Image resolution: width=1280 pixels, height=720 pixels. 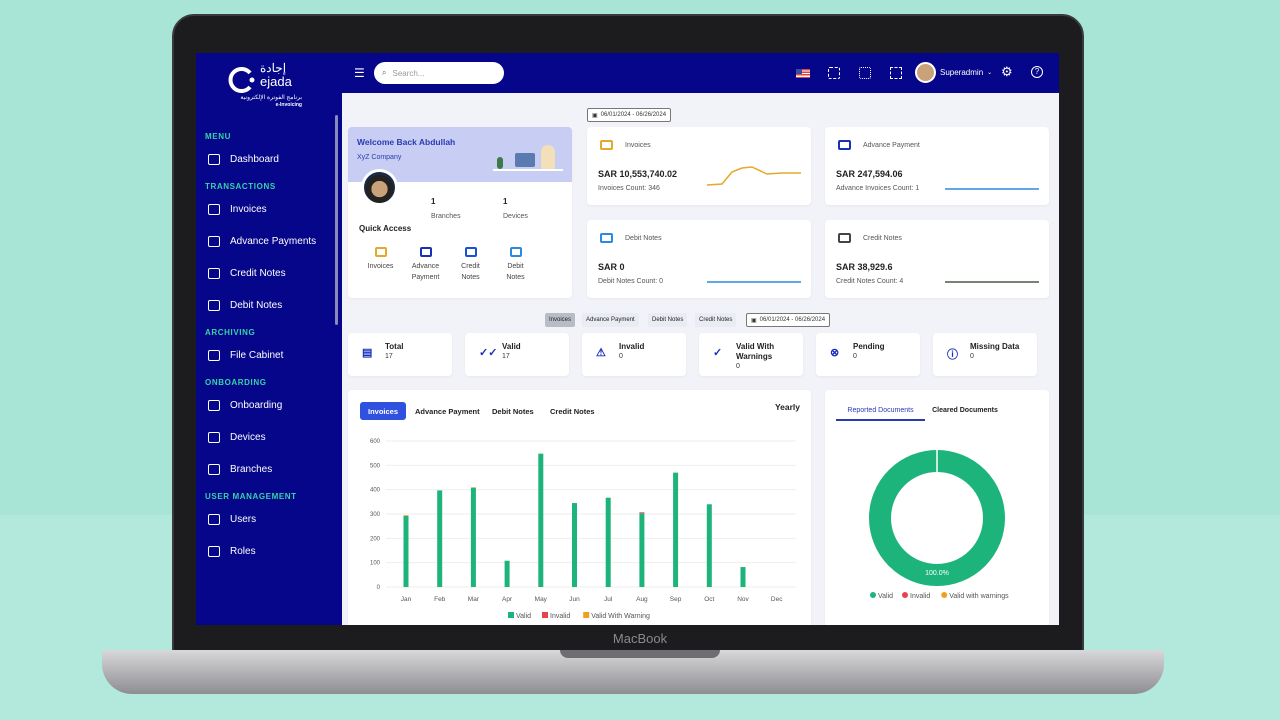 I want to click on status-card-total: ▤ Total 17, so click(x=400, y=354).